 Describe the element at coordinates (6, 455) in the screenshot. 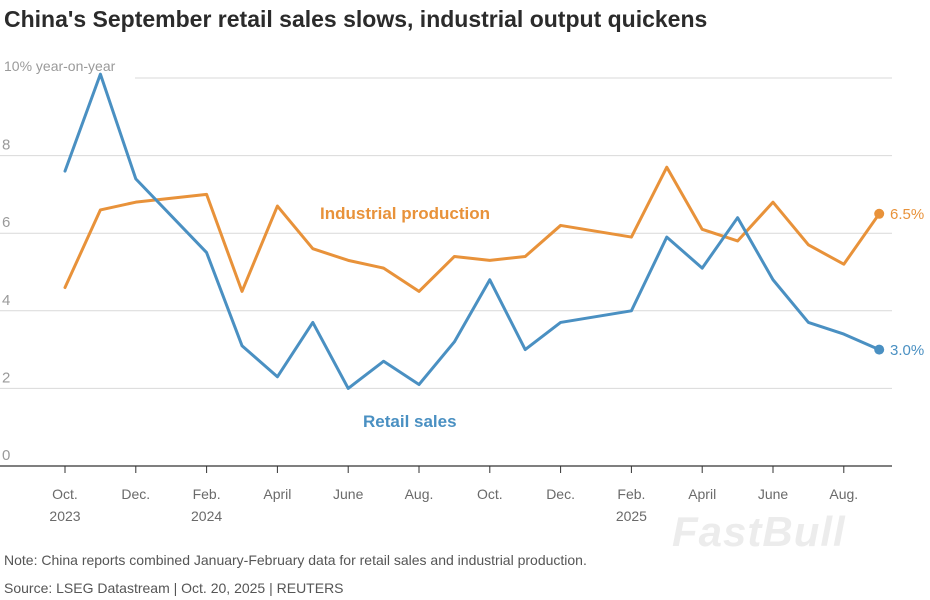

I see `y-tick-label: 0` at that location.